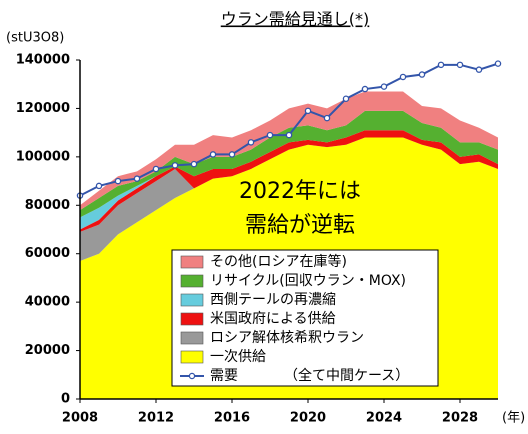 The image size is (528, 434). What do you see at coordinates (273, 300) in the screenshot?
I see `legend-label: 西側テールの再濃縮` at bounding box center [273, 300].